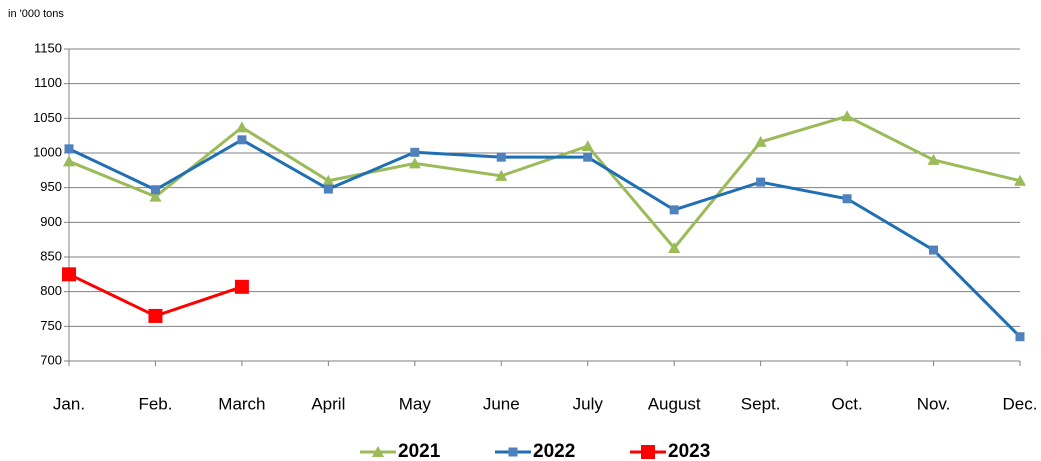 The image size is (1041, 461). I want to click on x-tick-label: Feb., so click(155, 403).